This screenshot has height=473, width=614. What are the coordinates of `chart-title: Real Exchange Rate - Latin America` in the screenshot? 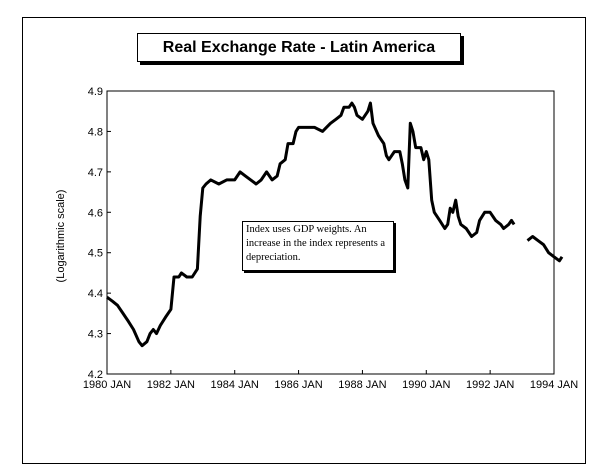 It's located at (299, 47).